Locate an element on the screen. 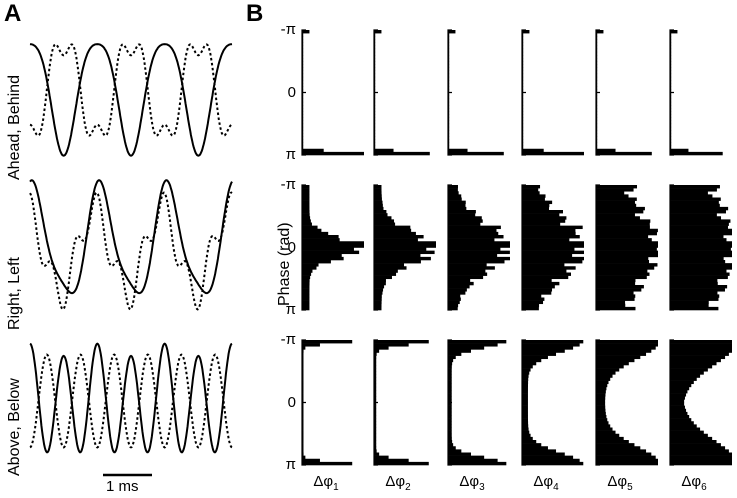 The image size is (737, 498). hist-bar-r2-c2-b5 is located at coordinates (378, 199).